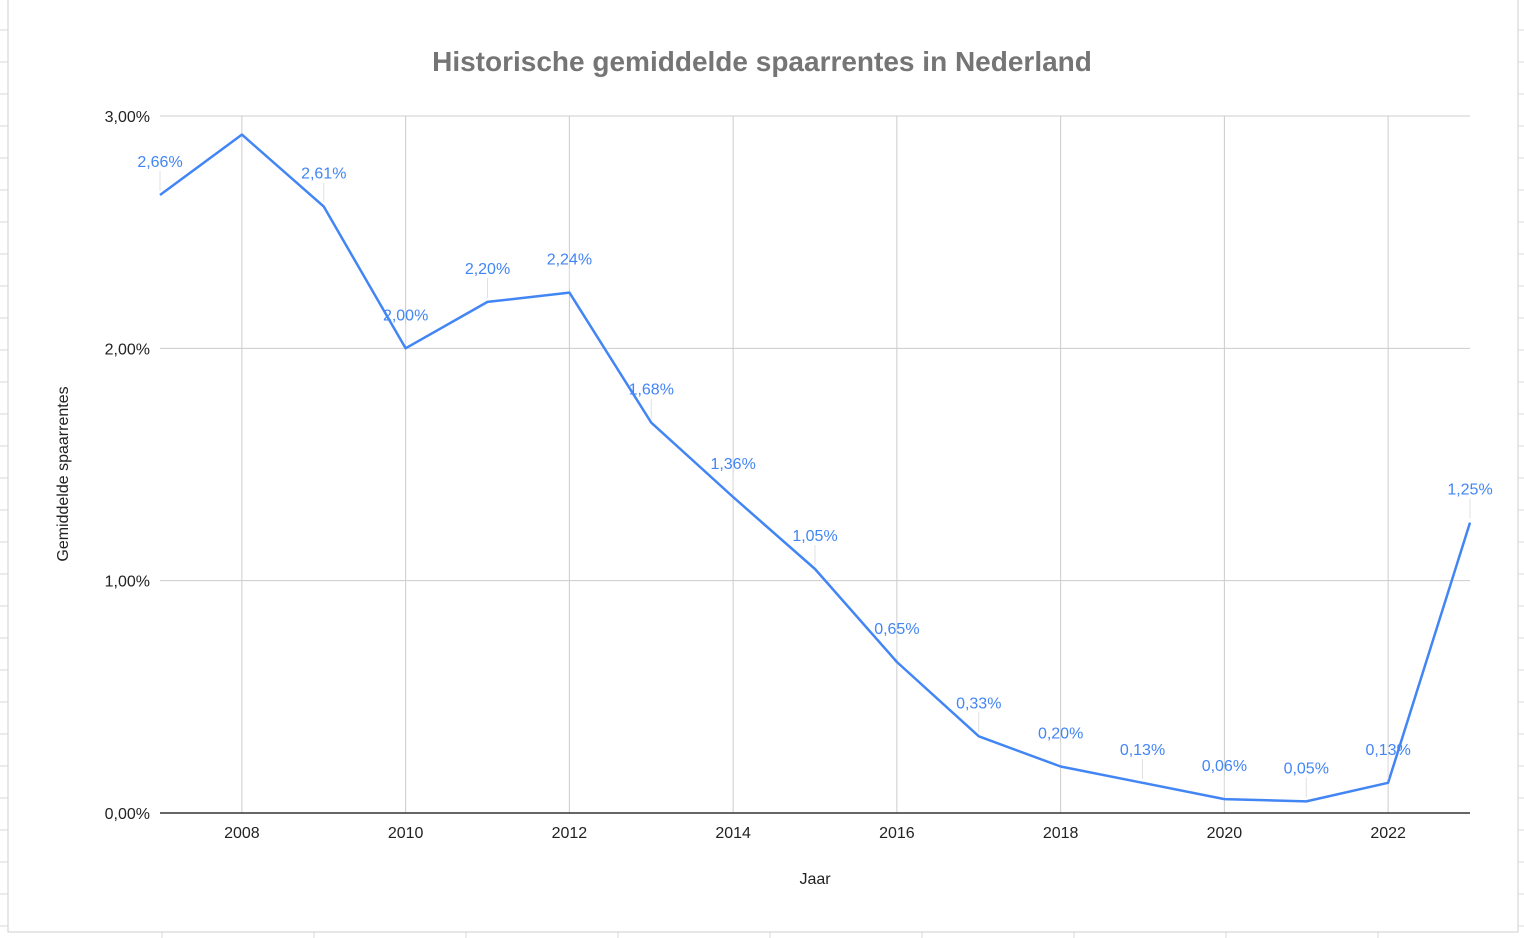 This screenshot has height=938, width=1524. Describe the element at coordinates (63, 473) in the screenshot. I see `y-axis-label: Gemiddelde spaarrentes` at that location.